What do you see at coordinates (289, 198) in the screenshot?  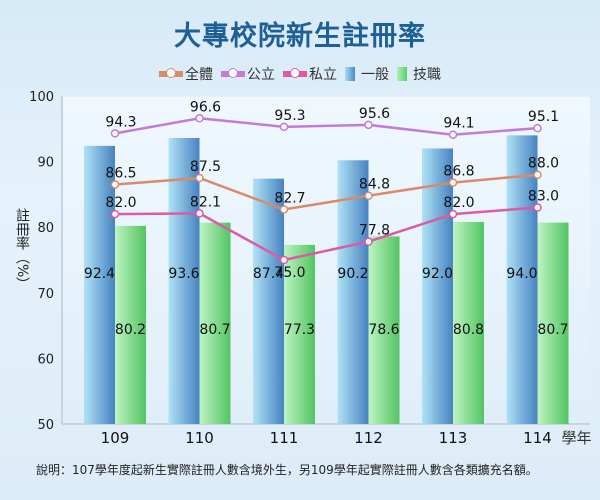 I see `line-data-label: 82.7` at bounding box center [289, 198].